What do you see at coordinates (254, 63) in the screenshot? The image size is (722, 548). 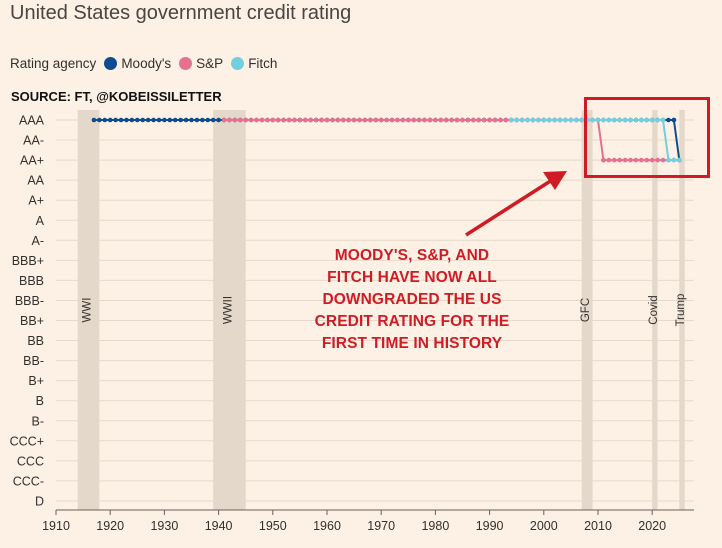 I see `legend-item-fitch: Fitch` at bounding box center [254, 63].